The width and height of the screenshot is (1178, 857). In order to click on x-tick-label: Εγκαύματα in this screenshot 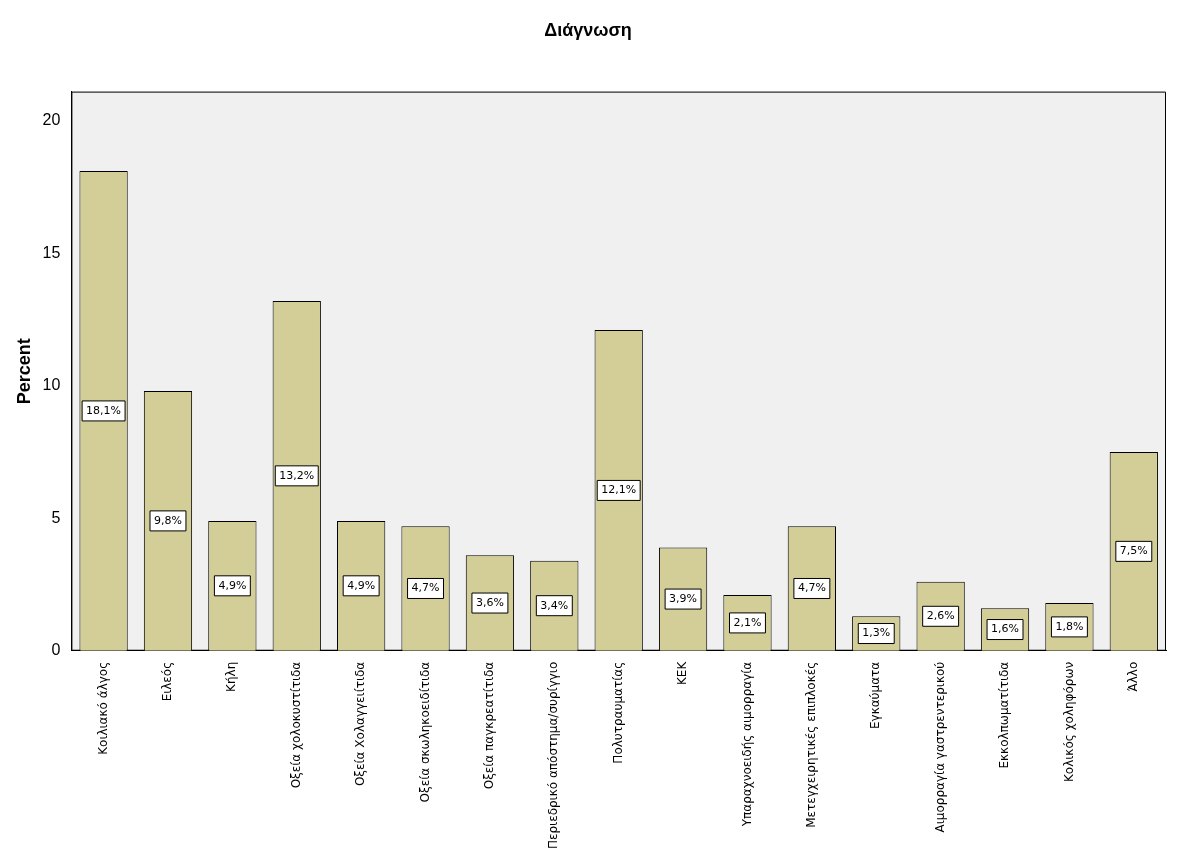, I will do `click(875, 695)`.